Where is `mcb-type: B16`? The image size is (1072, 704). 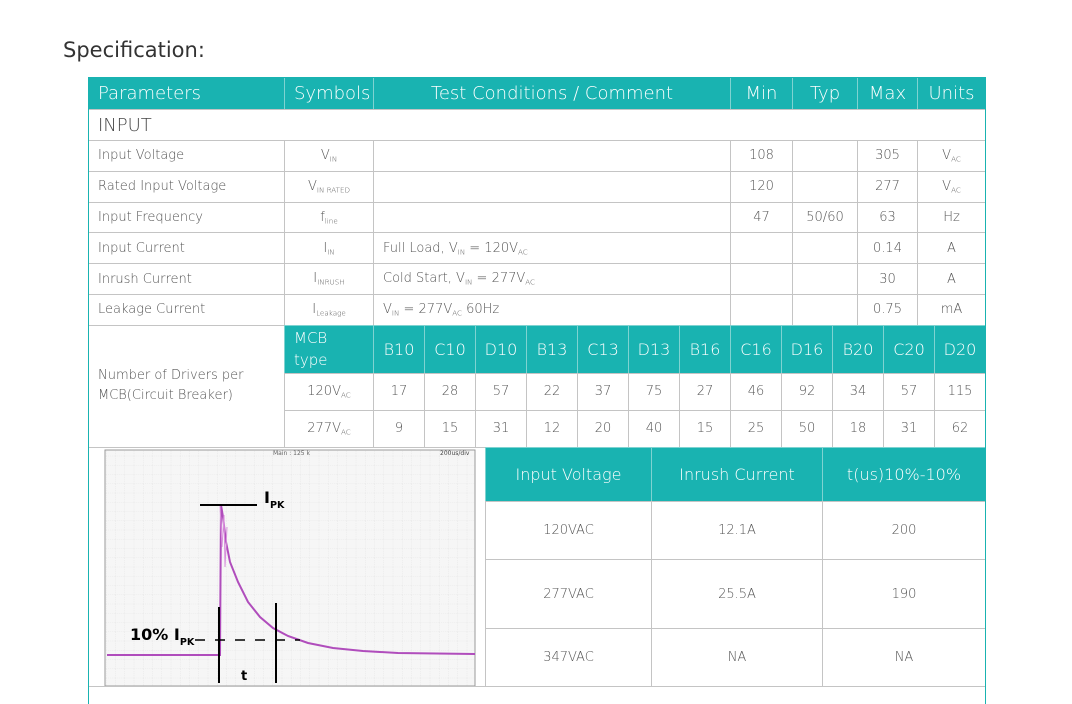
mcb-type: B16 is located at coordinates (705, 349).